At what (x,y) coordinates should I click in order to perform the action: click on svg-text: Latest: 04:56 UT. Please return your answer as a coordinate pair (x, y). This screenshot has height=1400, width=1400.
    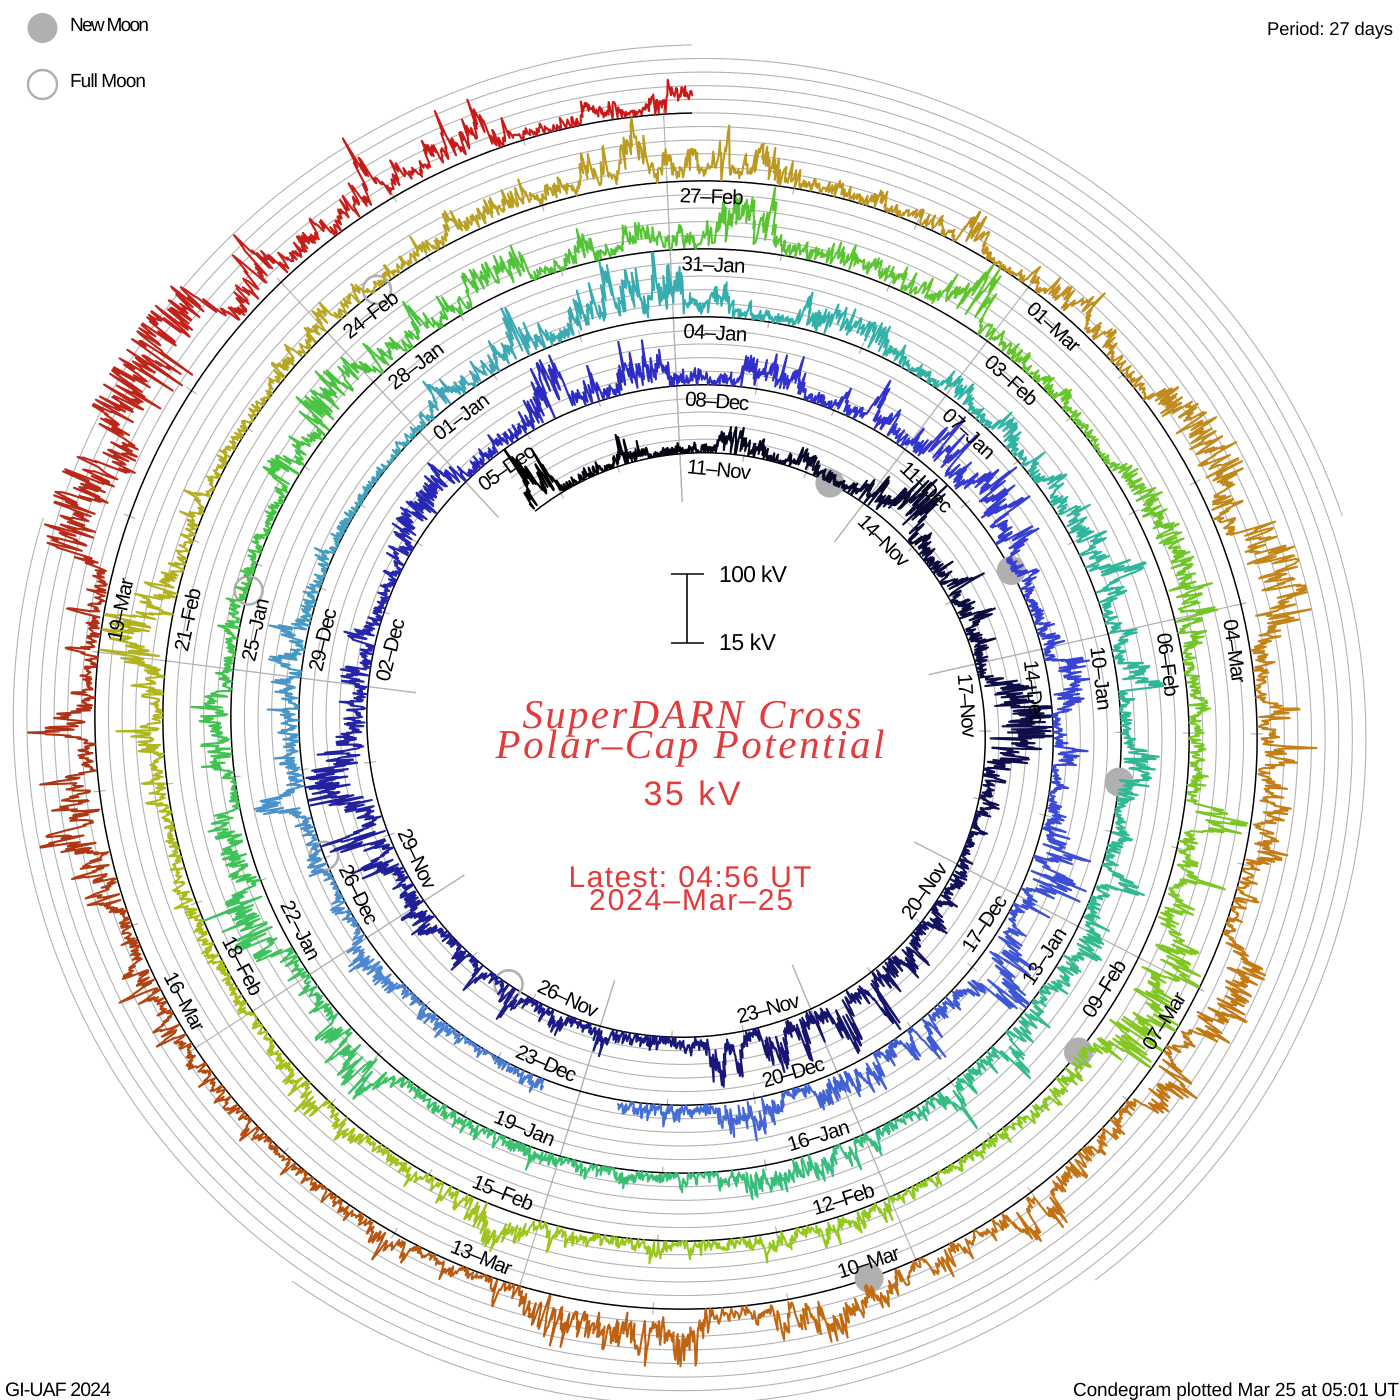
    Looking at the image, I should click on (690, 877).